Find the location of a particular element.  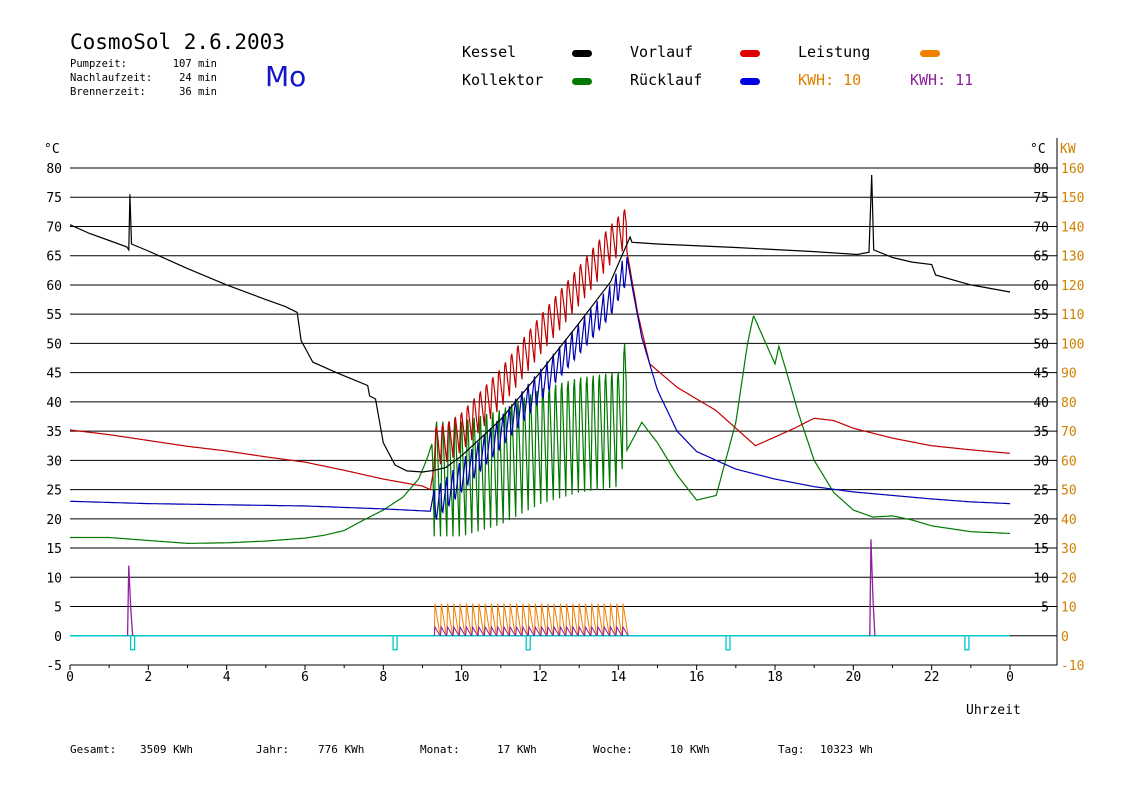

x-tick-label: 8 is located at coordinates (383, 677).